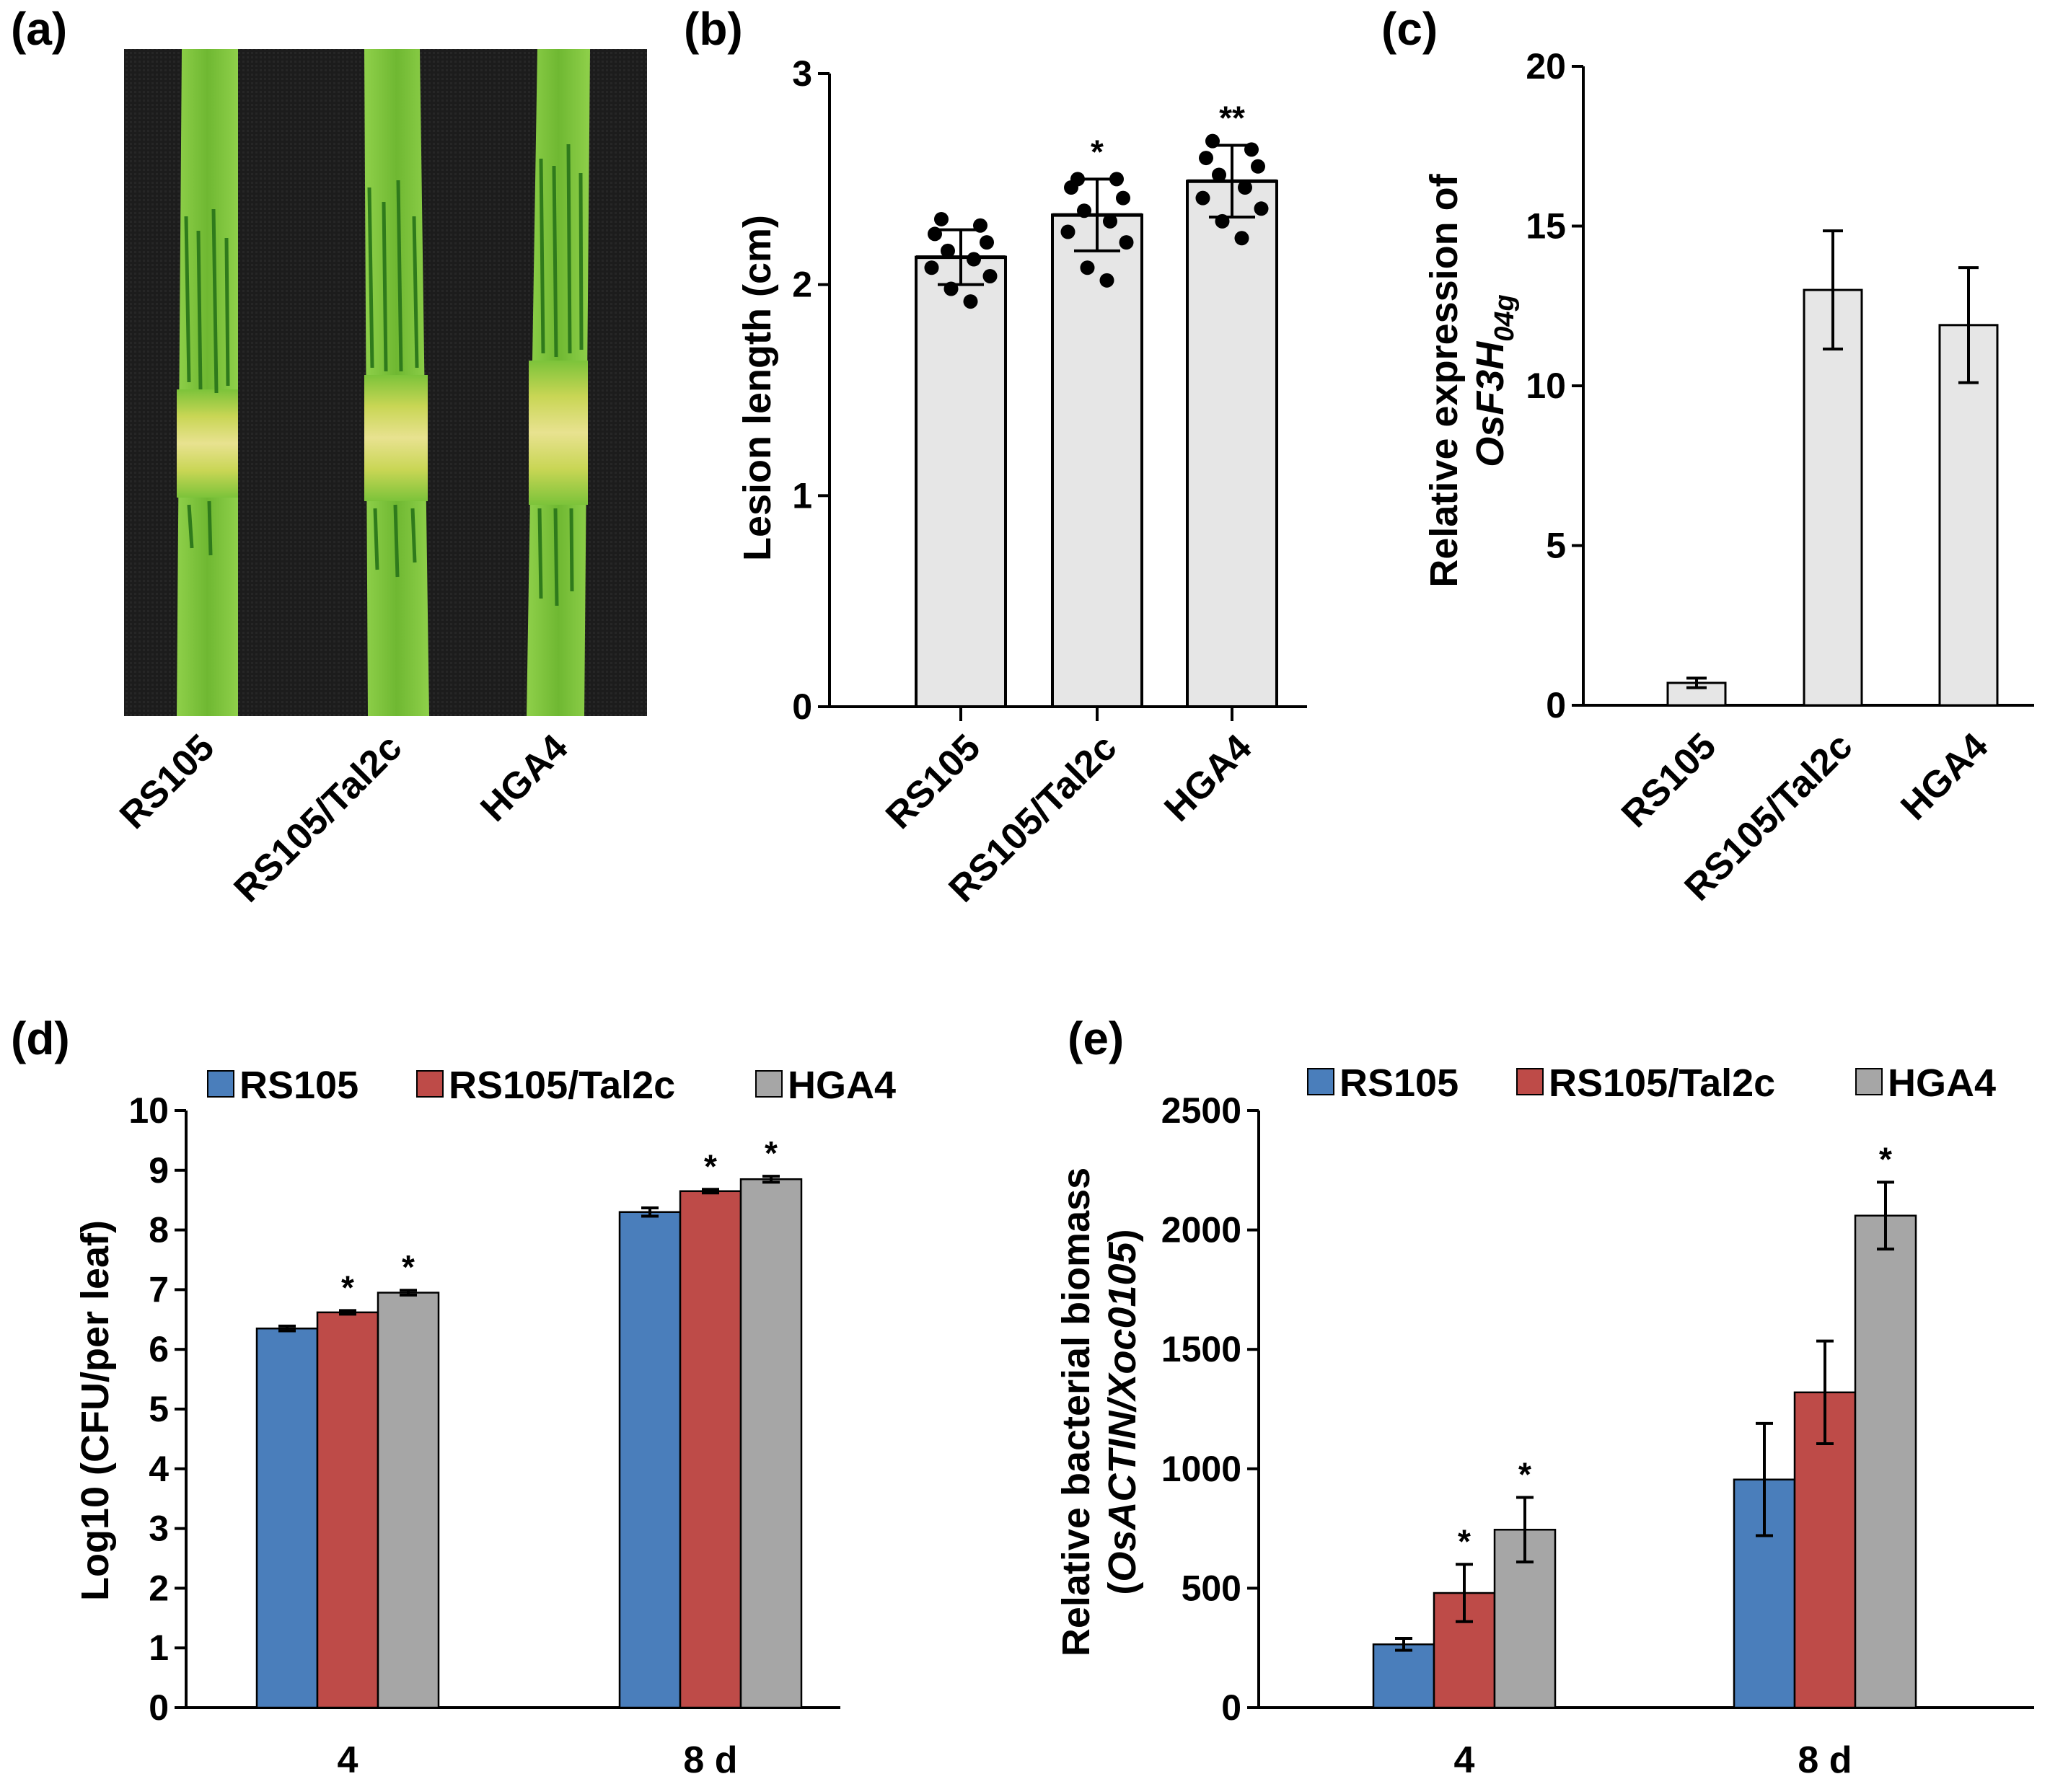 This screenshot has height=1792, width=2050. I want to click on panel-c-gene-subscript: 04g, so click(1505, 317).